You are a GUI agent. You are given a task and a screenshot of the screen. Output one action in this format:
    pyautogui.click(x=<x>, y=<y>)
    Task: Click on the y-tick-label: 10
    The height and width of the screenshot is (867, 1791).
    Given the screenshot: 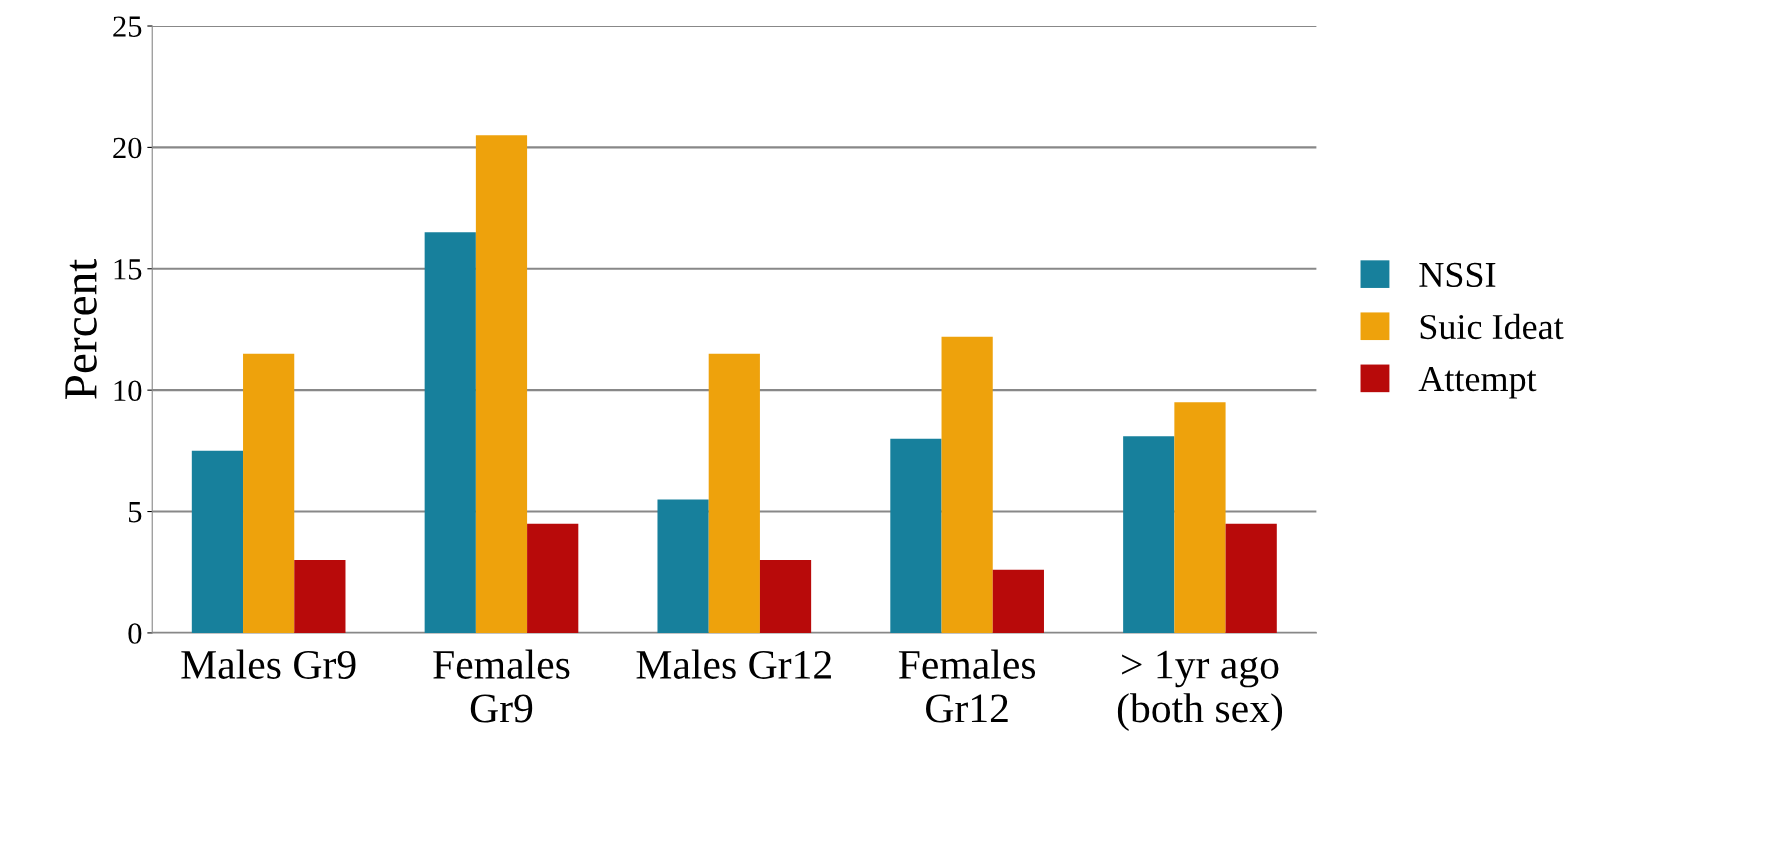 What is the action you would take?
    pyautogui.click(x=128, y=391)
    